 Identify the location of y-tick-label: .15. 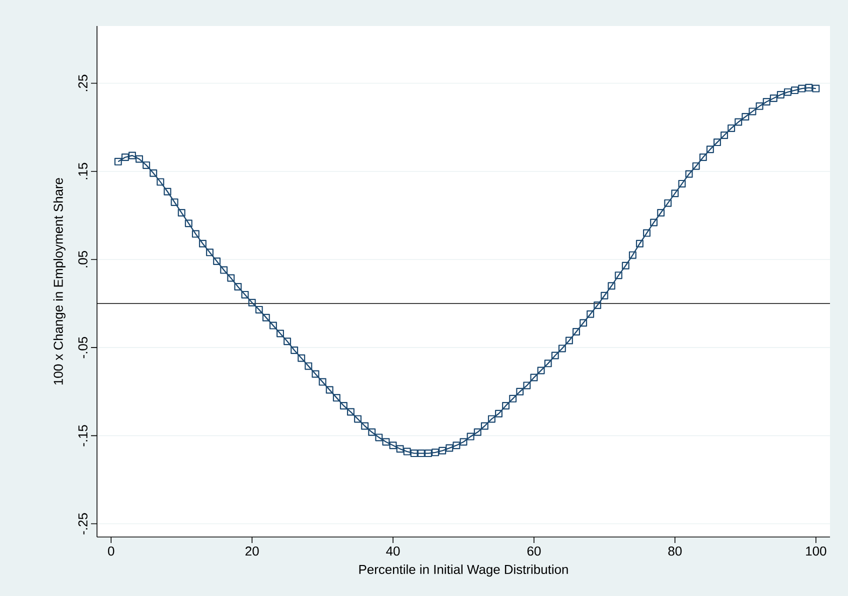
(83, 171).